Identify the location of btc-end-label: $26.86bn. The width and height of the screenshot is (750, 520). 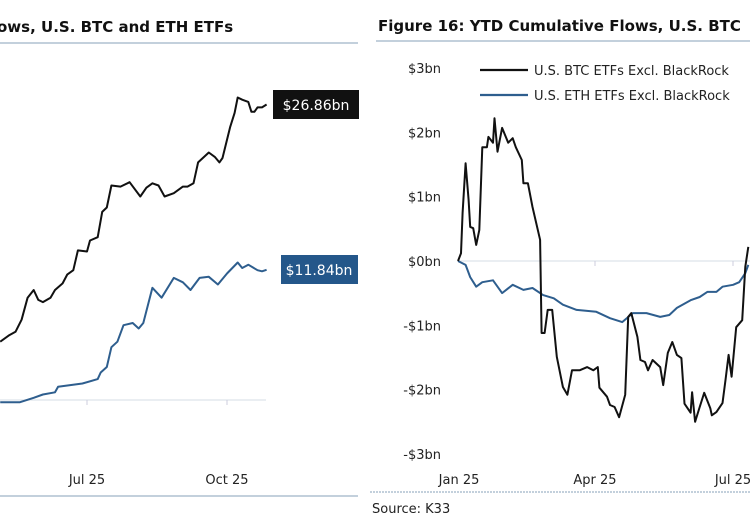
(316, 104).